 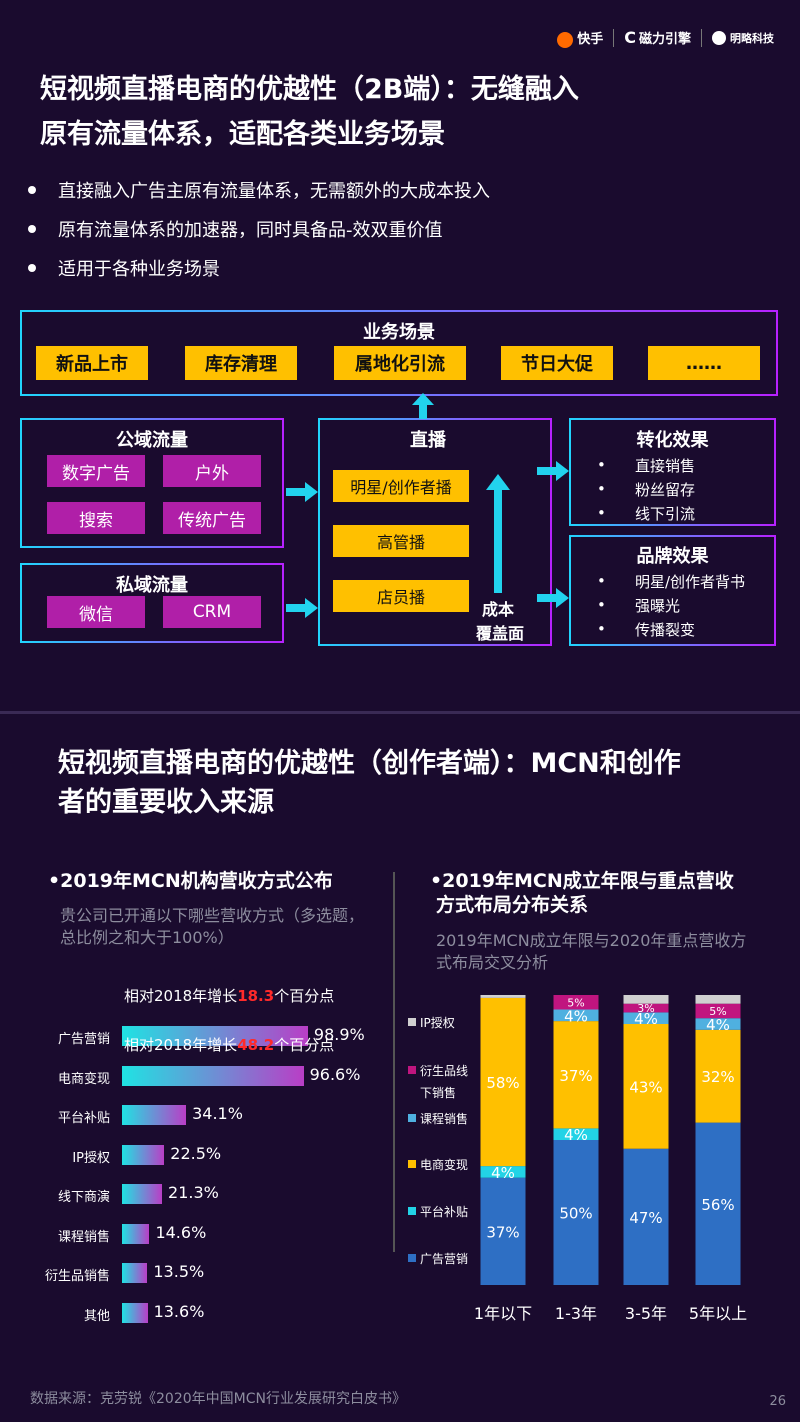 I want to click on arrow-public-head, so click(x=311, y=492).